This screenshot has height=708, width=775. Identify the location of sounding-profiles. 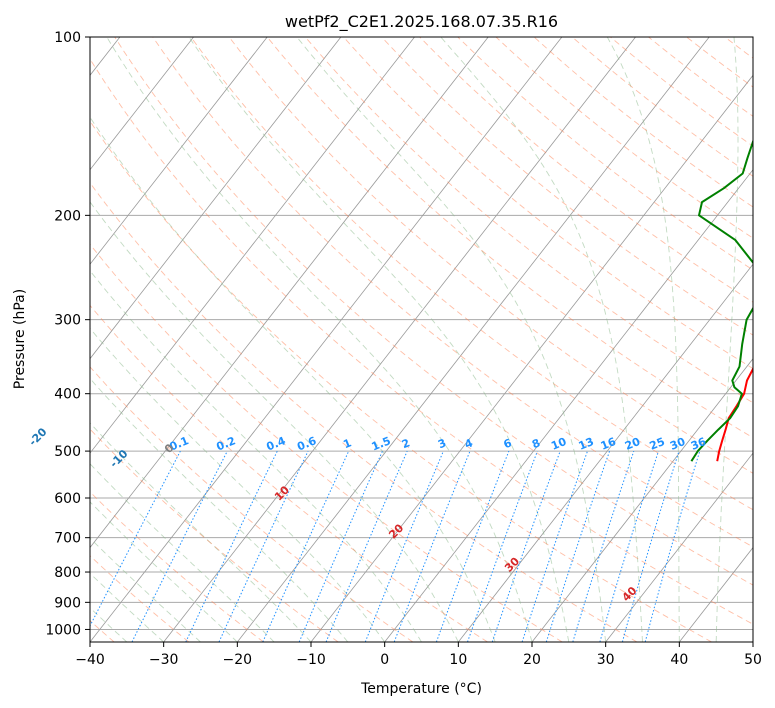
(721, 300).